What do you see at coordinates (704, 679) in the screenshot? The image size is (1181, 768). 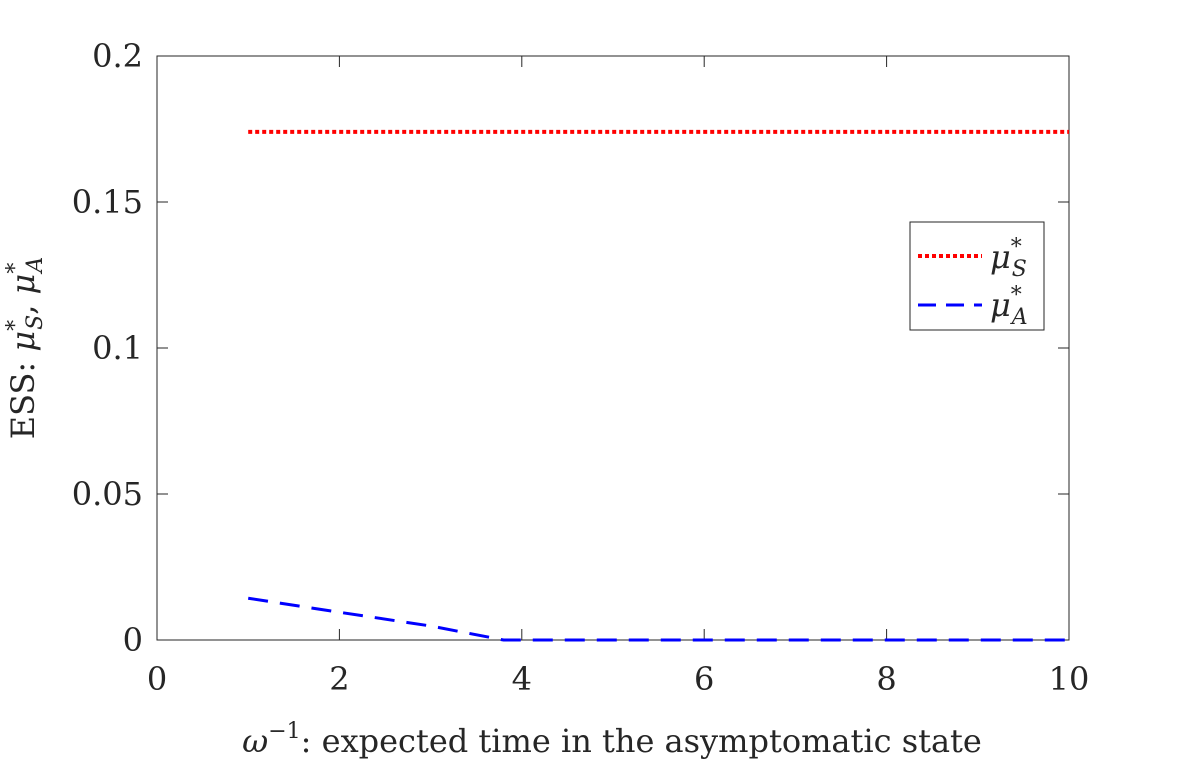 I see `x-tick-label: 6` at bounding box center [704, 679].